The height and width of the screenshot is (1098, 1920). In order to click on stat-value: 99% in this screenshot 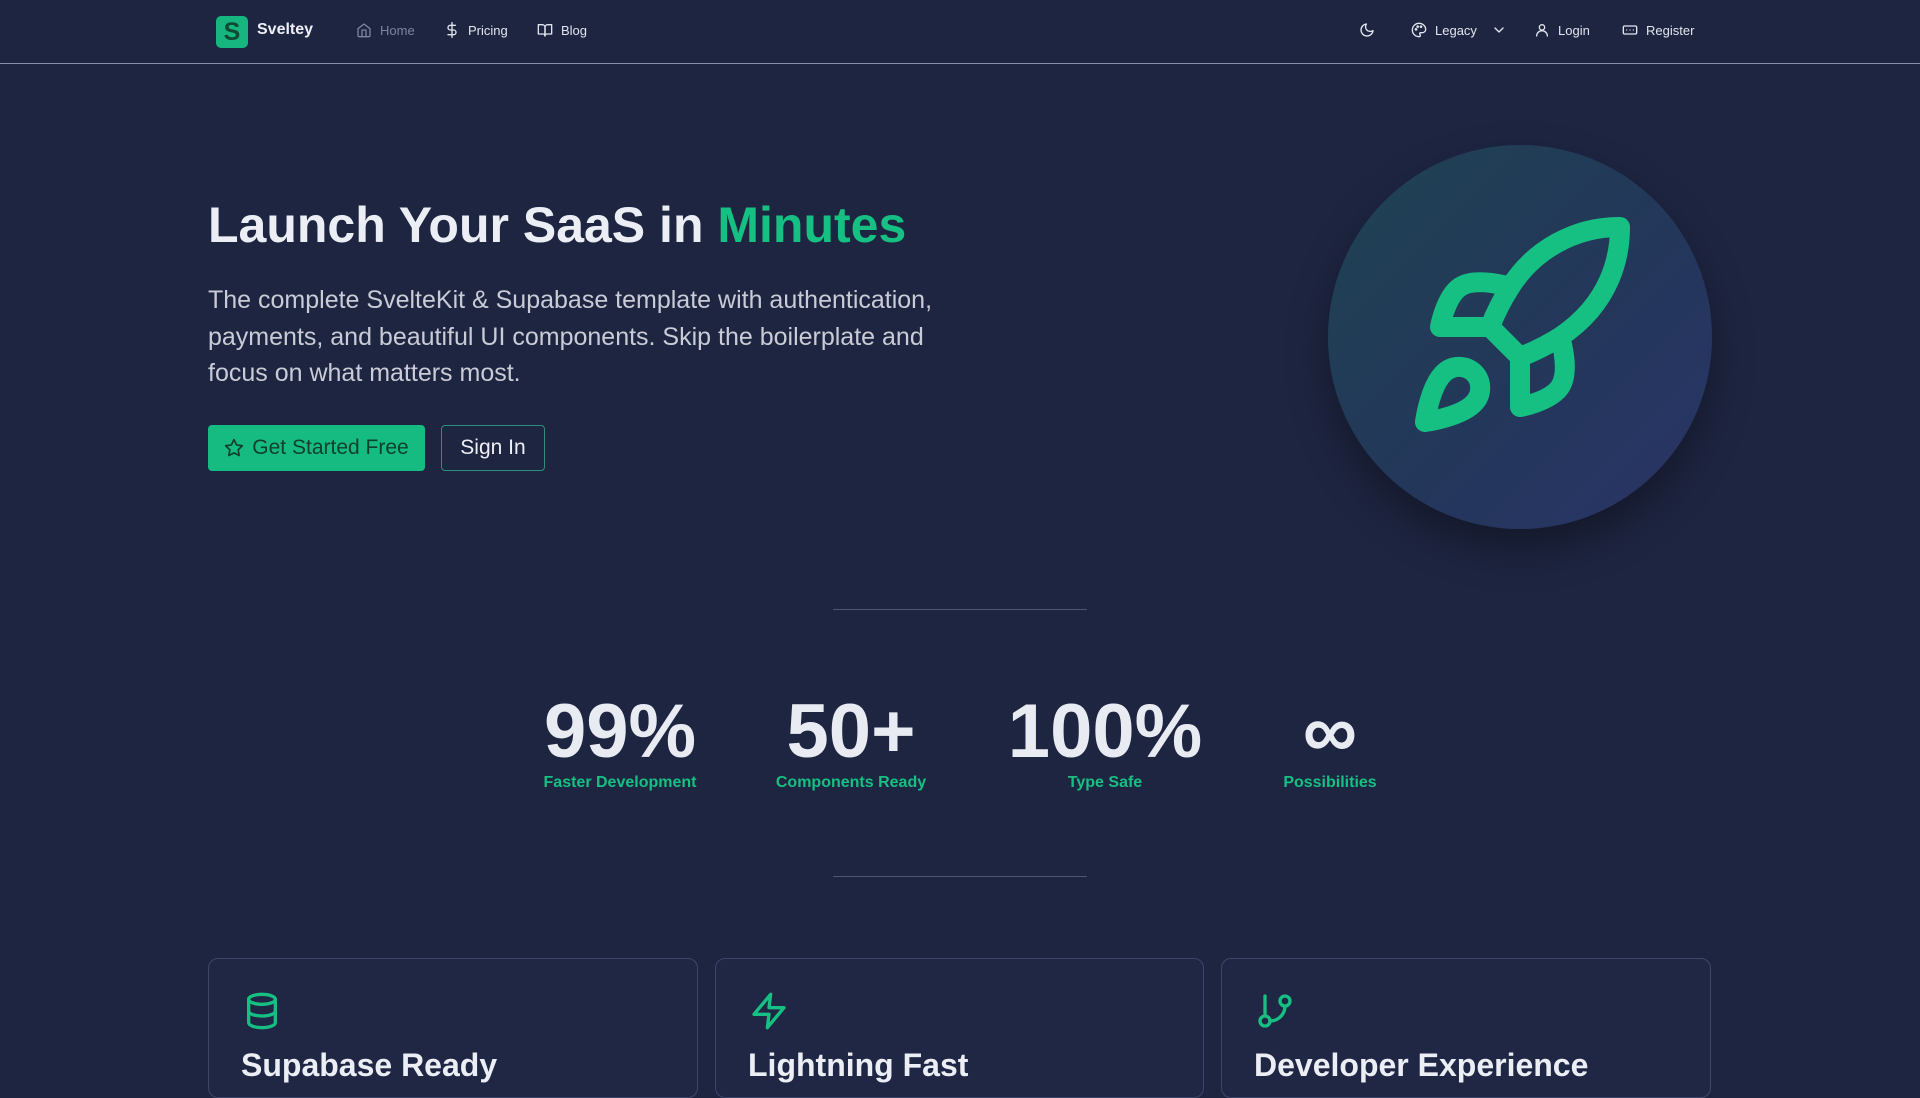, I will do `click(620, 731)`.